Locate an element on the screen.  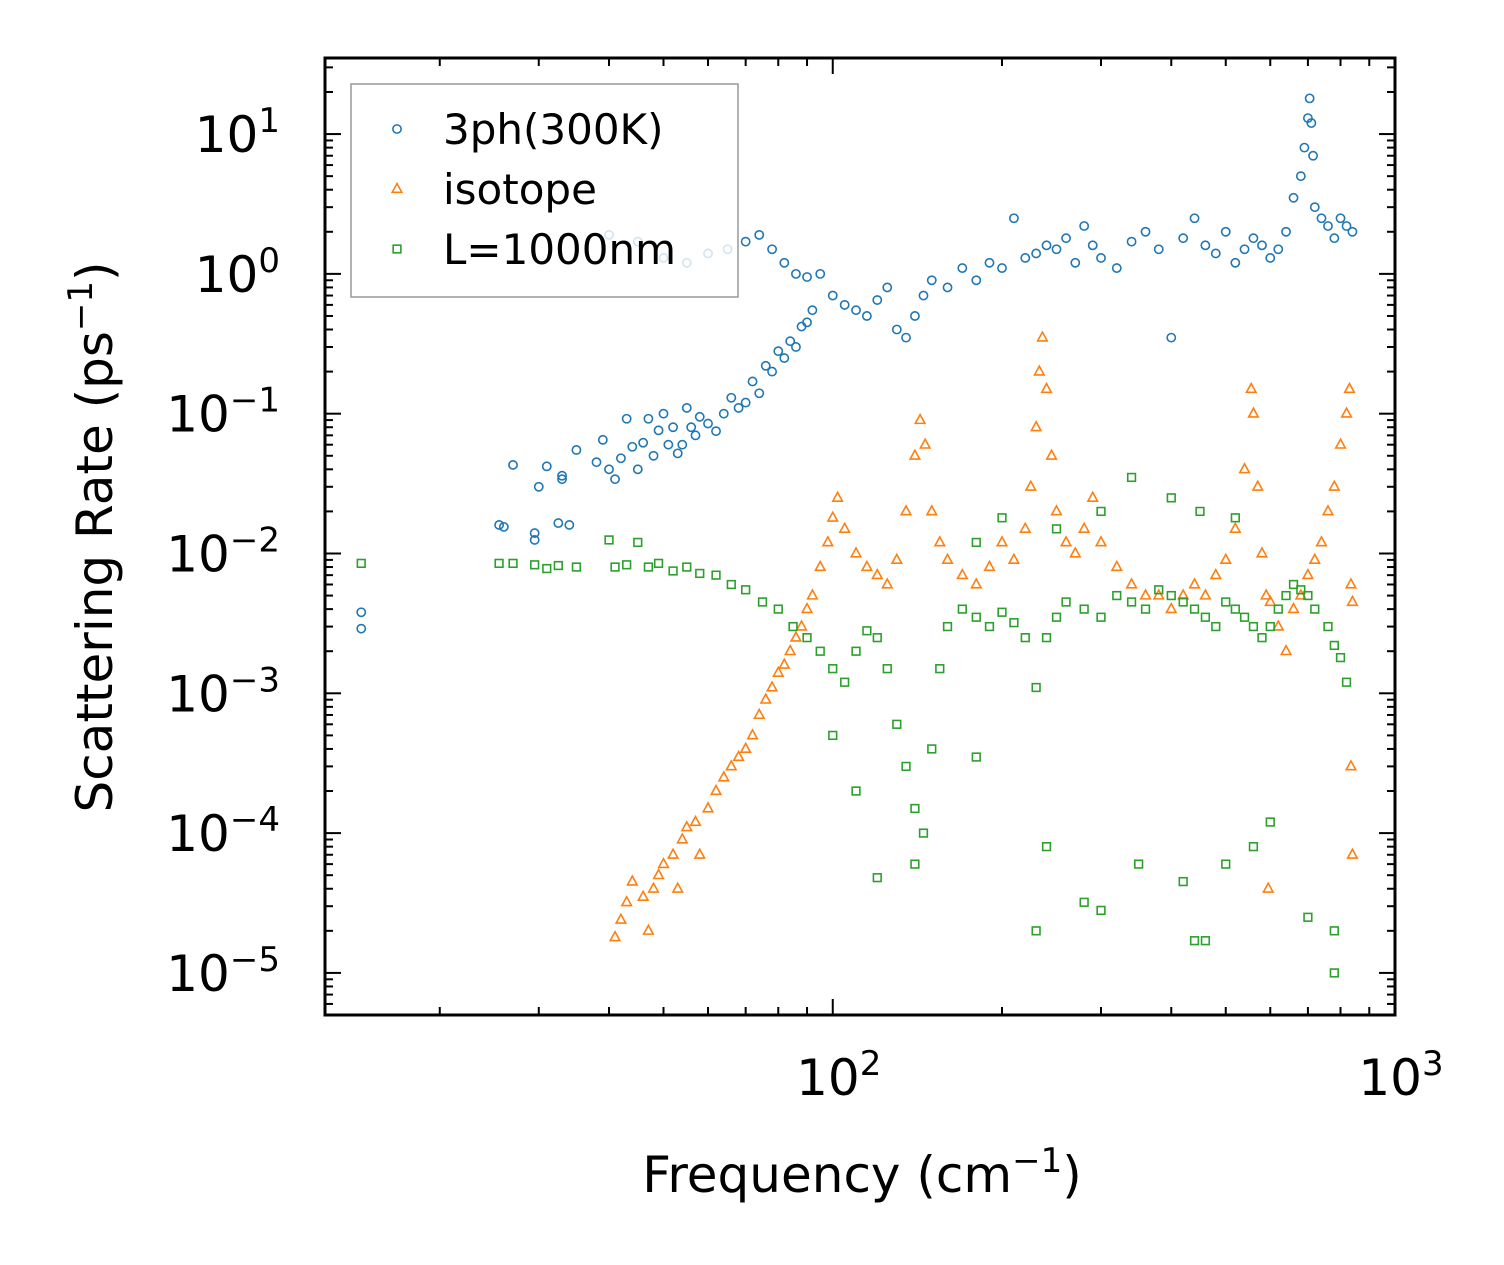
x-tick-labels: 102 103 is located at coordinates (1120, 1075).